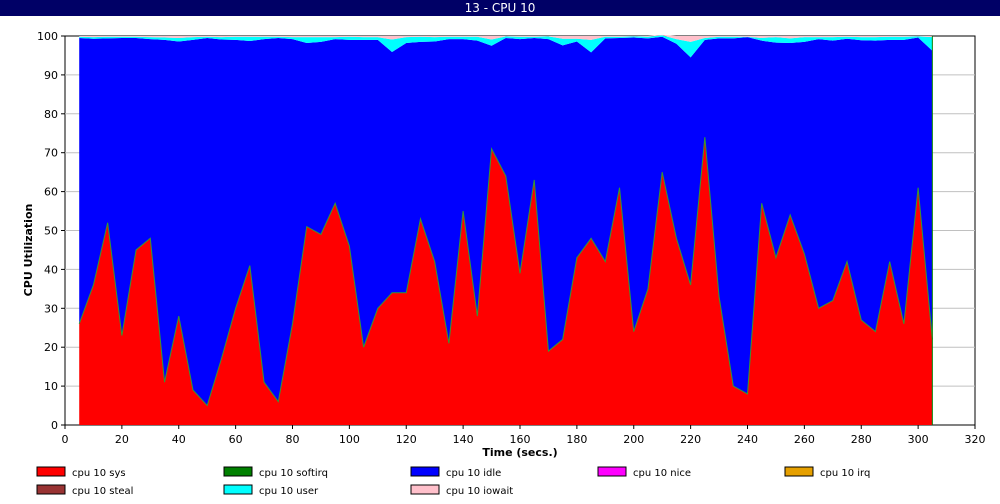 This screenshot has height=504, width=1000. What do you see at coordinates (289, 491) in the screenshot?
I see `legend-label: cpu 10 user` at bounding box center [289, 491].